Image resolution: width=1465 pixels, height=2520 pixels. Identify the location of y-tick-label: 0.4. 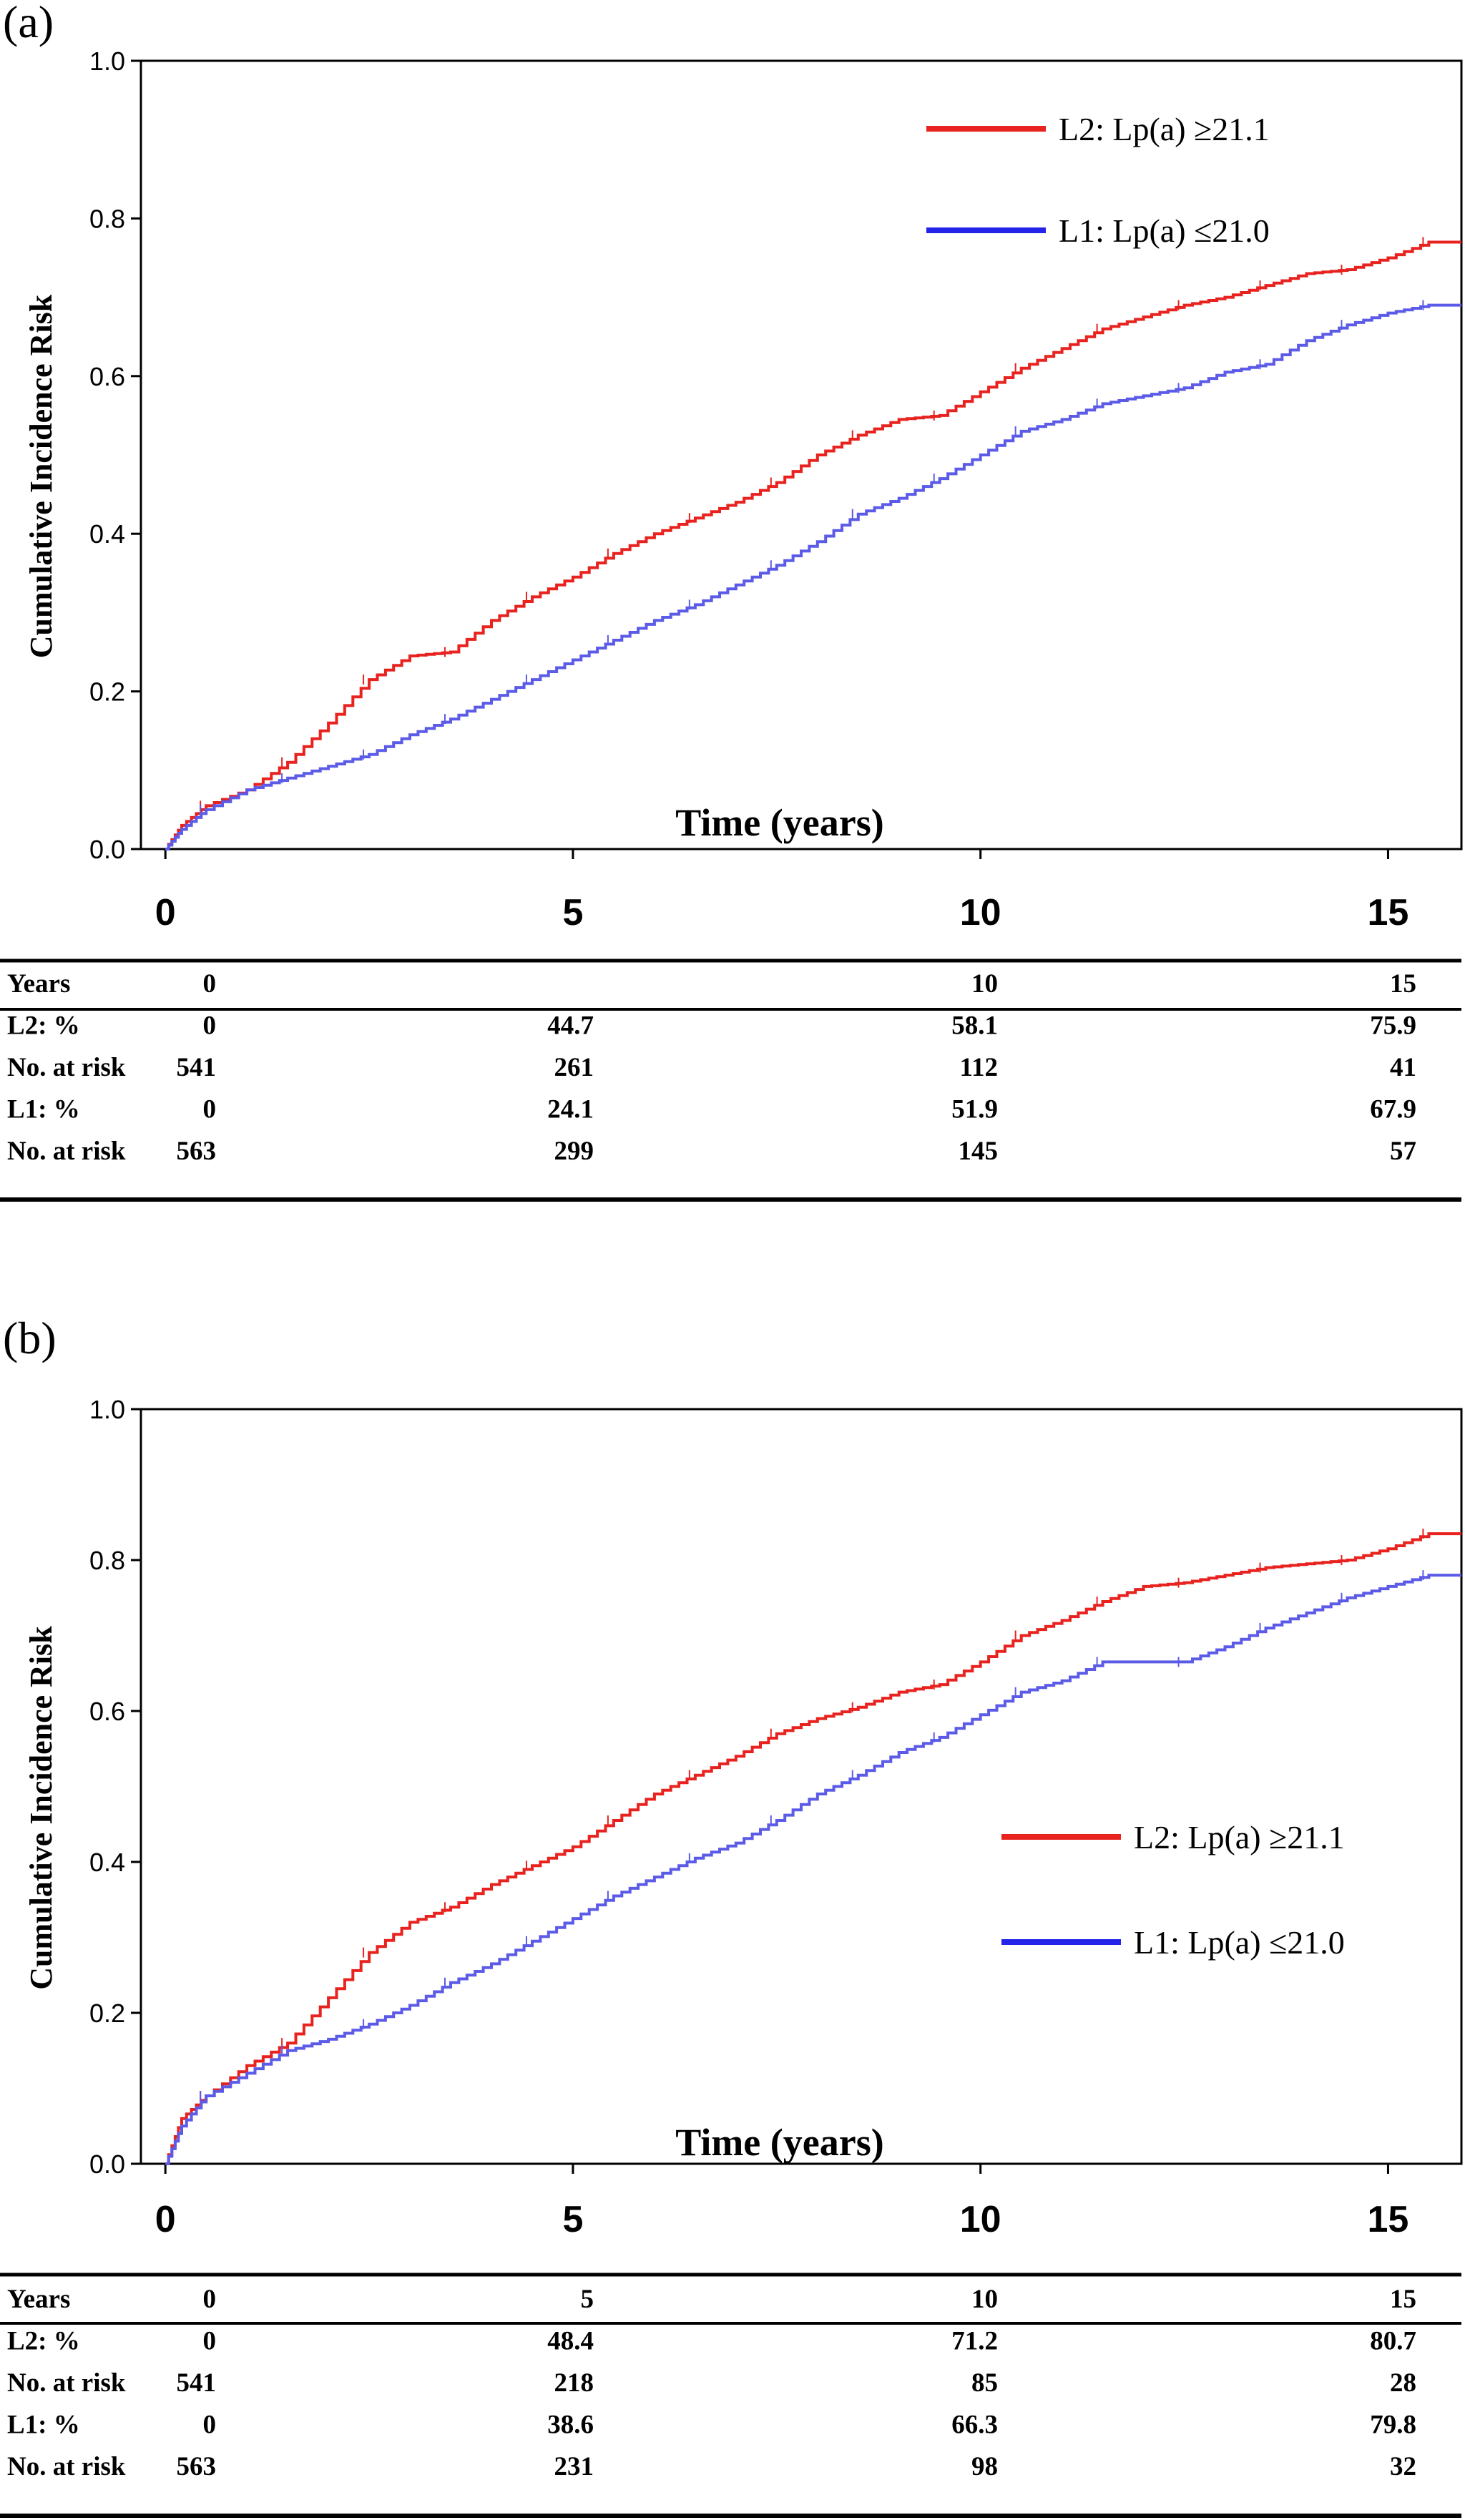
(107, 534).